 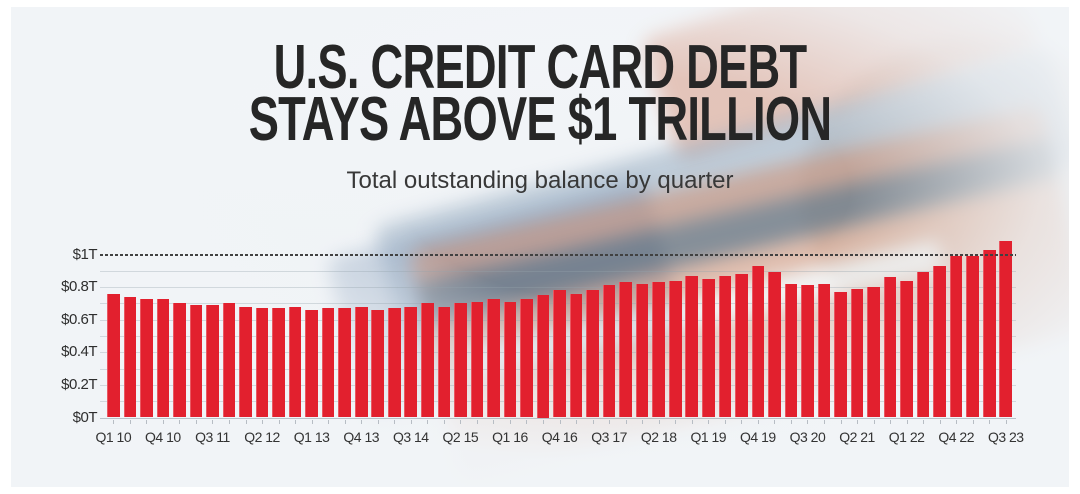 What do you see at coordinates (540, 180) in the screenshot?
I see `chart-subtitle: Total outstanding balance by quarter` at bounding box center [540, 180].